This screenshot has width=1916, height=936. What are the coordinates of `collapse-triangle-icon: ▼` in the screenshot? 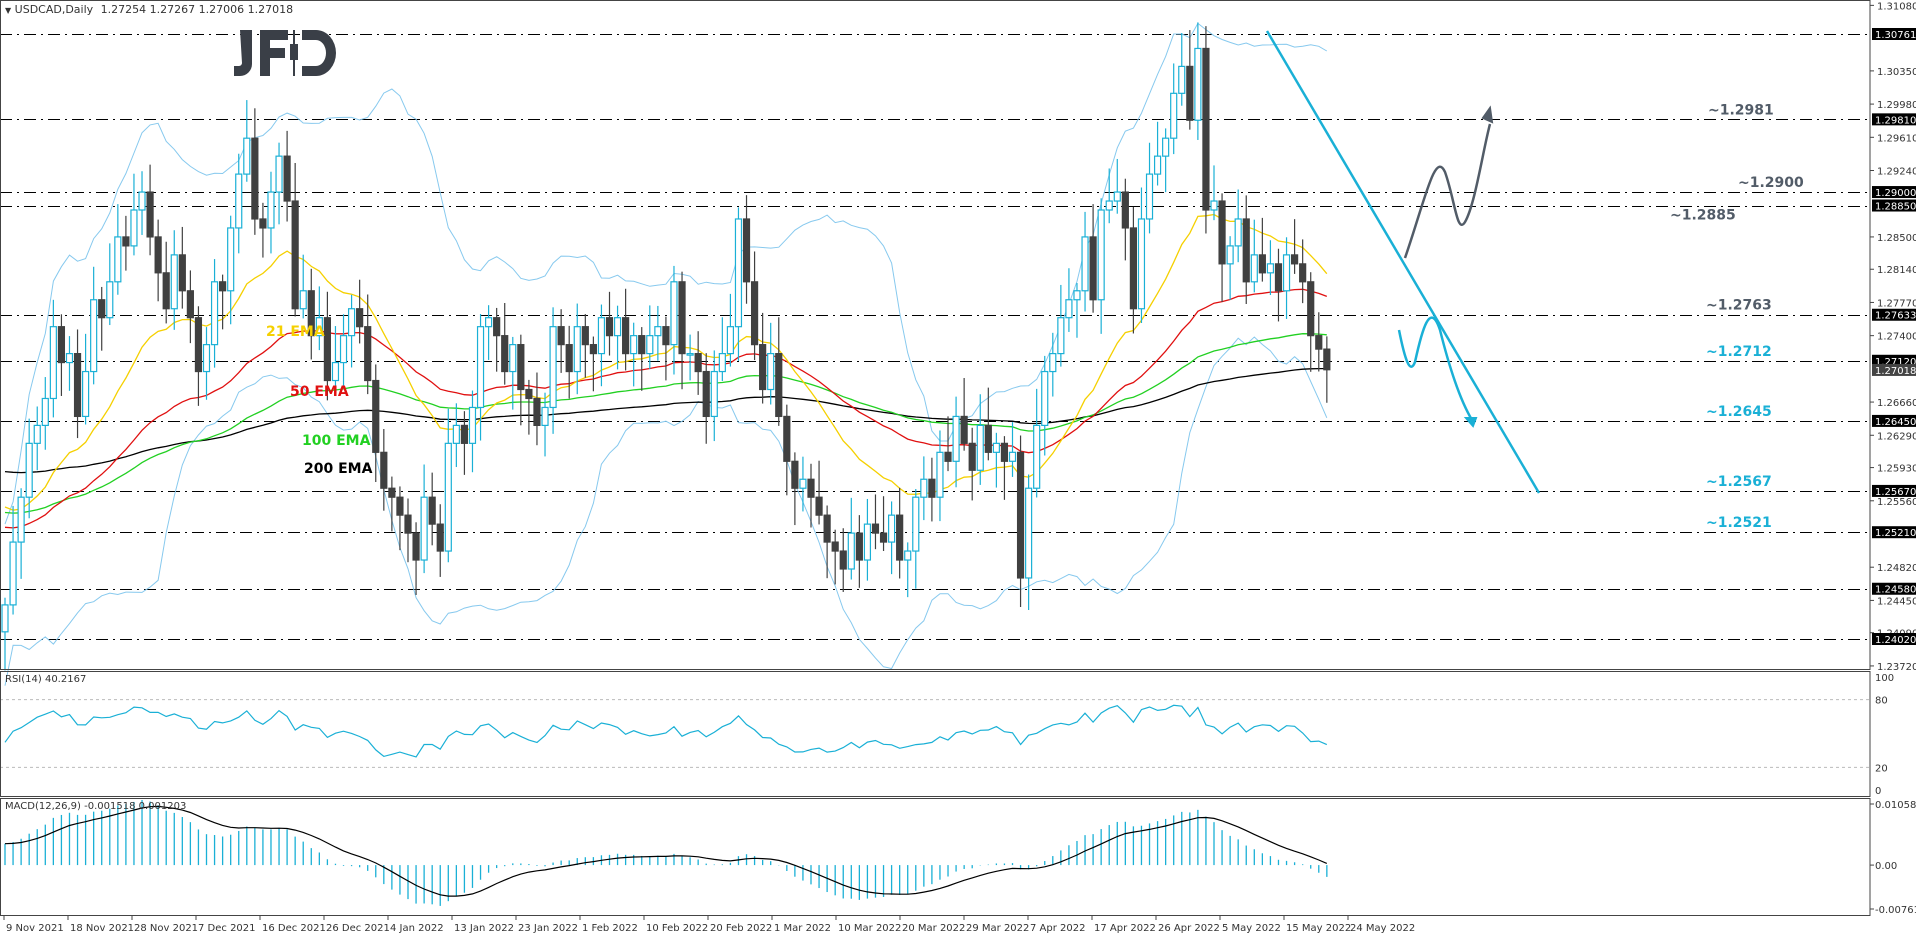 It's located at (8, 10).